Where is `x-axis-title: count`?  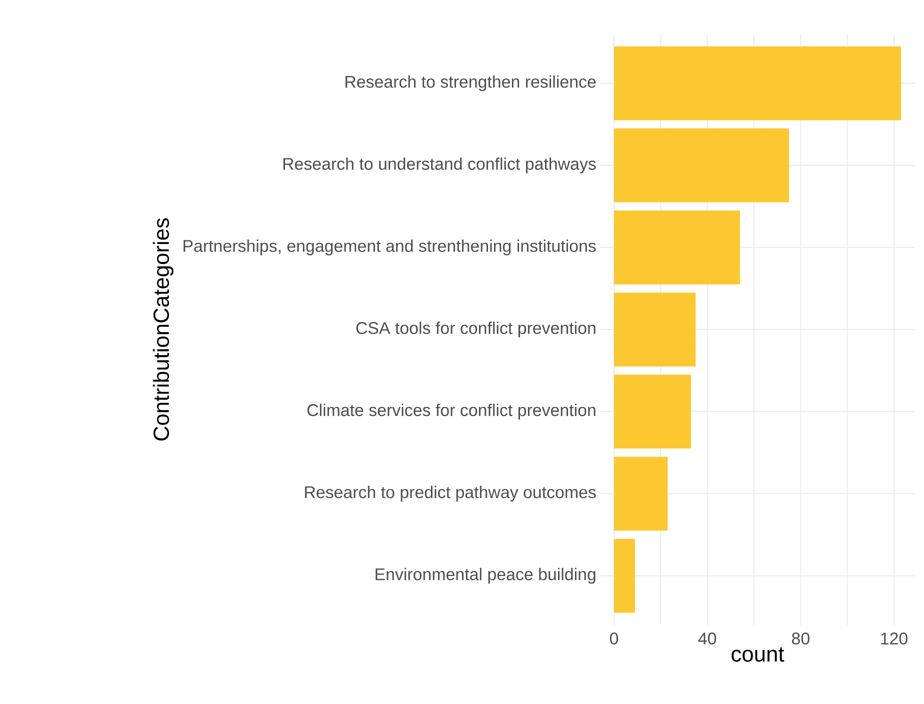
x-axis-title: count is located at coordinates (758, 654).